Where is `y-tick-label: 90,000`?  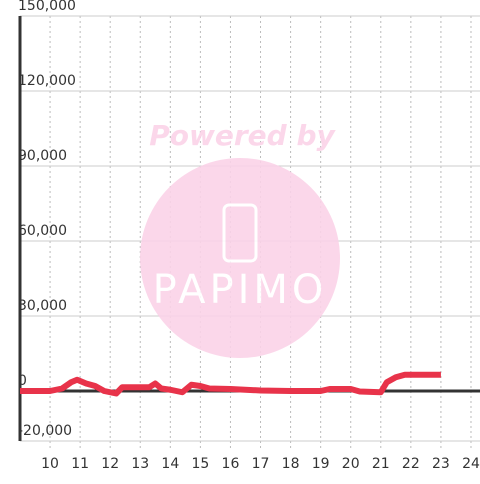 y-tick-label: 90,000 is located at coordinates (42, 156).